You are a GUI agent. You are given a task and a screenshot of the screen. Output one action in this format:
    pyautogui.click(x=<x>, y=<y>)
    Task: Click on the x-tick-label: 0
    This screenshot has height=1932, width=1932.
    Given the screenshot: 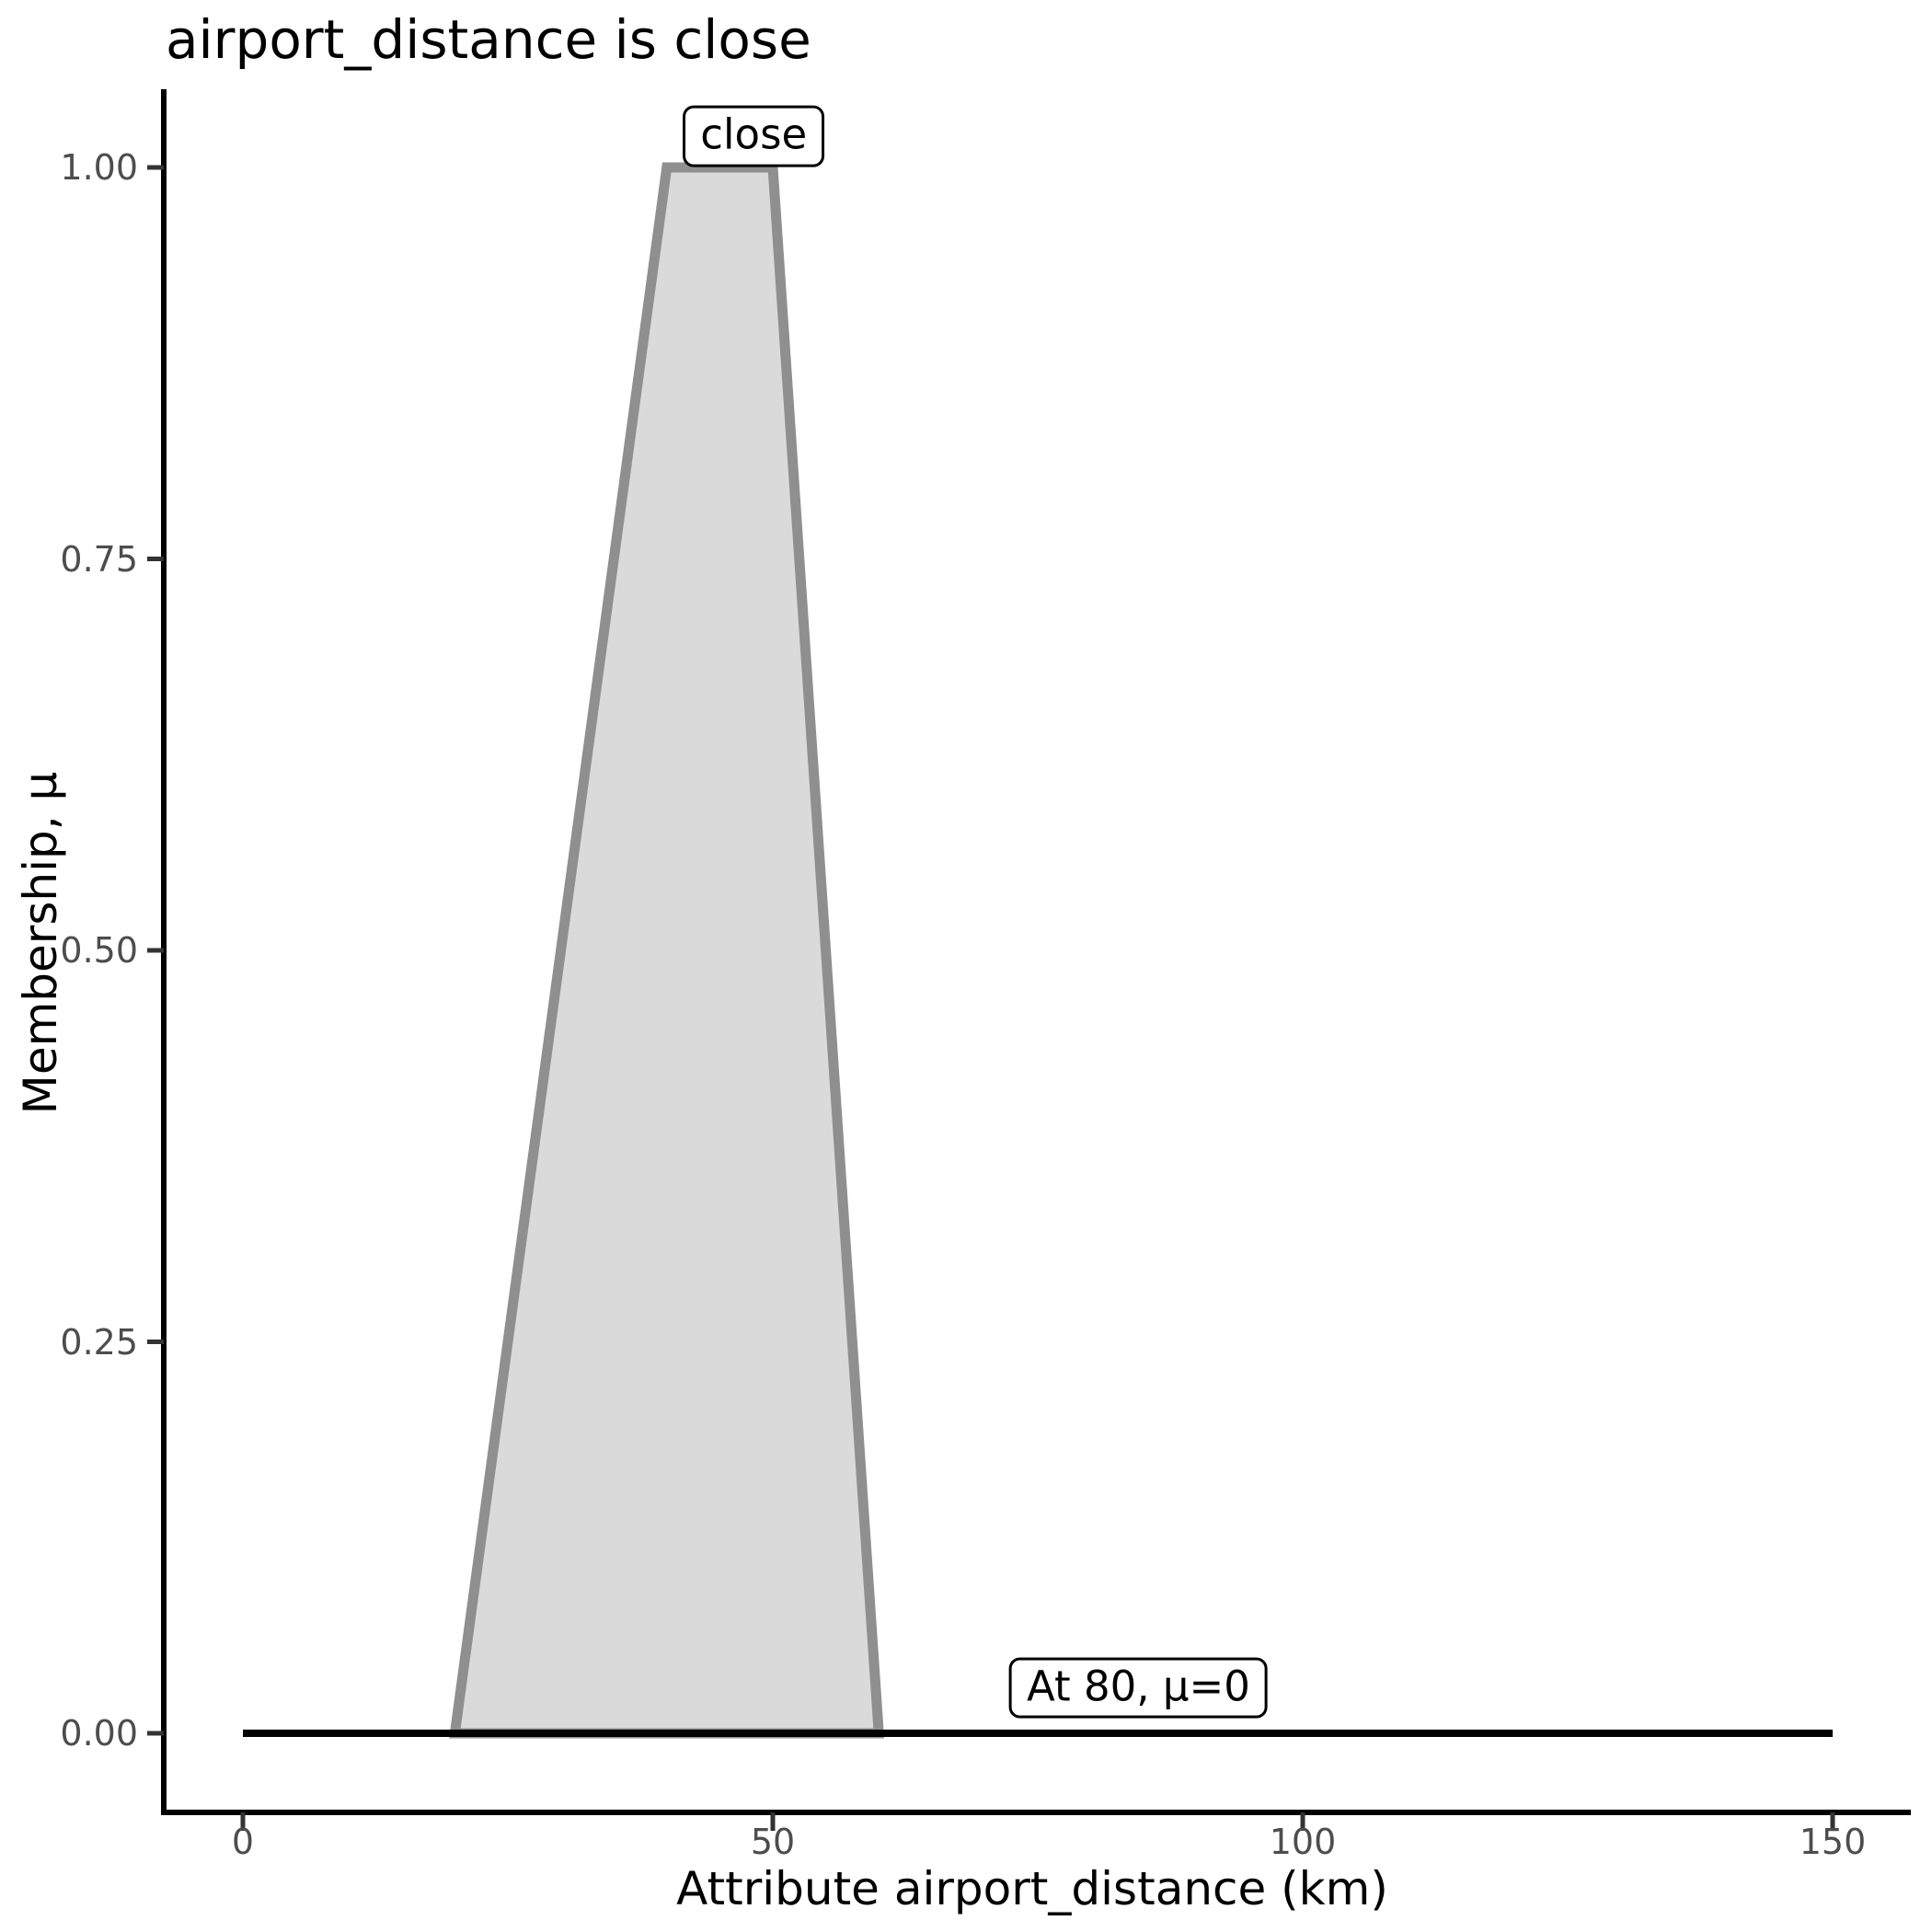 What is the action you would take?
    pyautogui.click(x=243, y=1842)
    